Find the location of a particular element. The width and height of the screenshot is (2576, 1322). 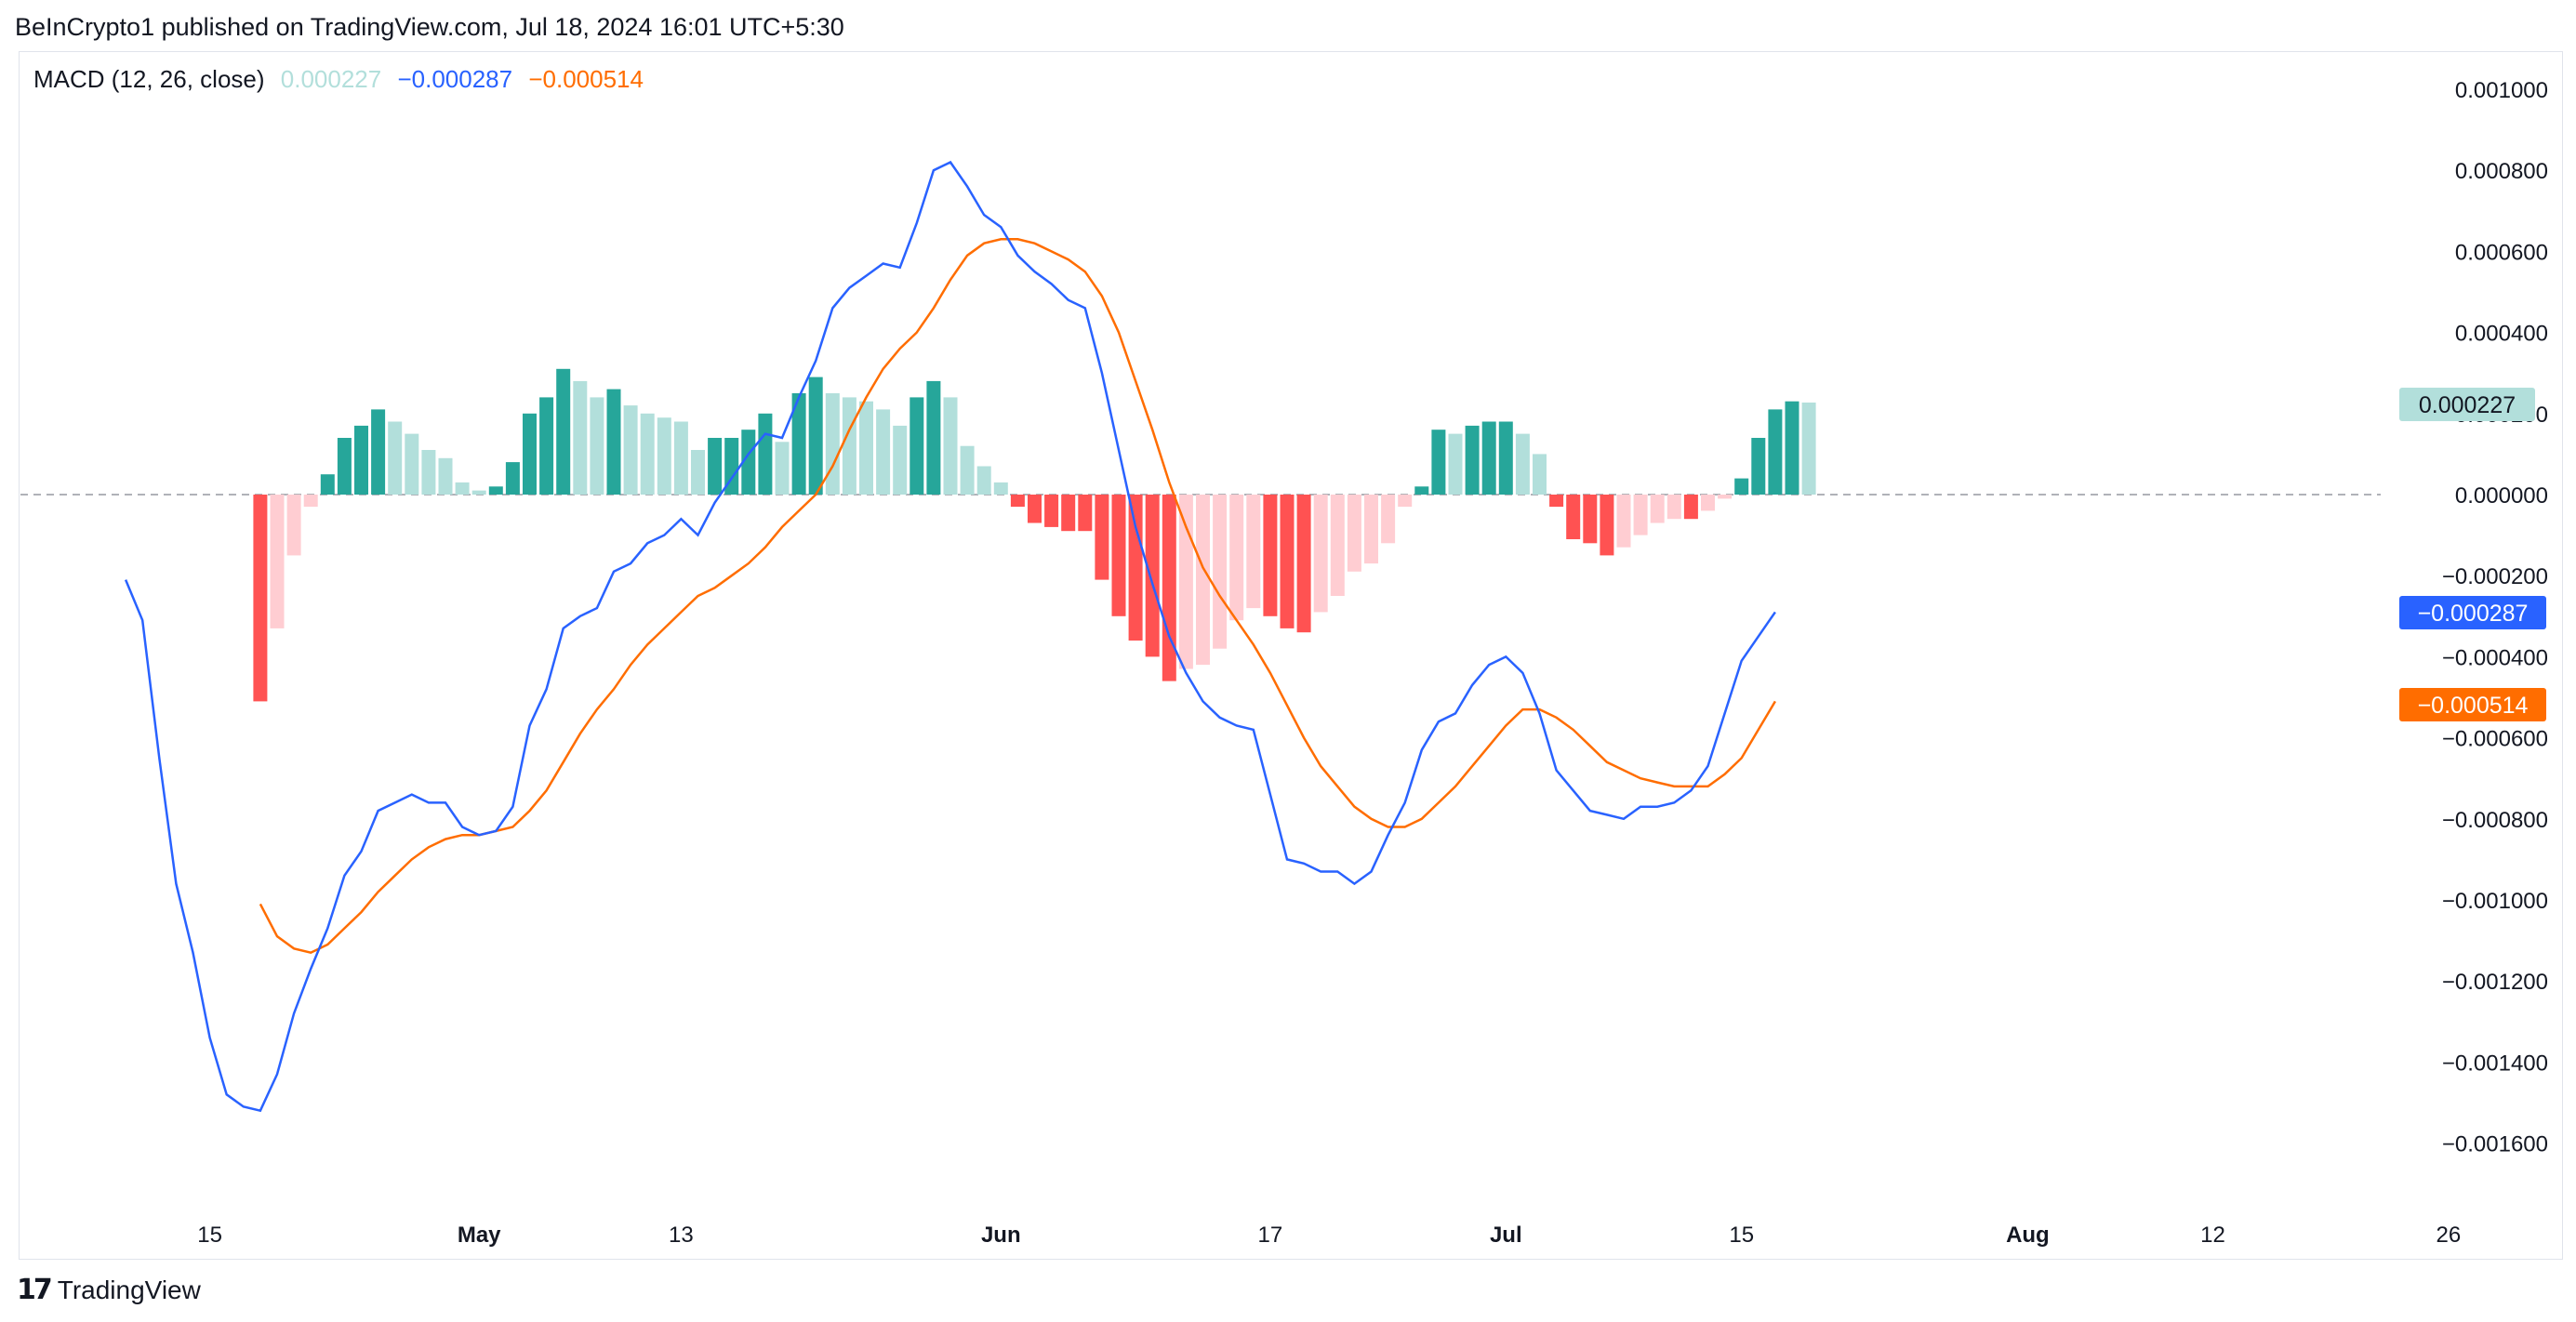

y-tick-label: −0.001400 is located at coordinates (2495, 1064).